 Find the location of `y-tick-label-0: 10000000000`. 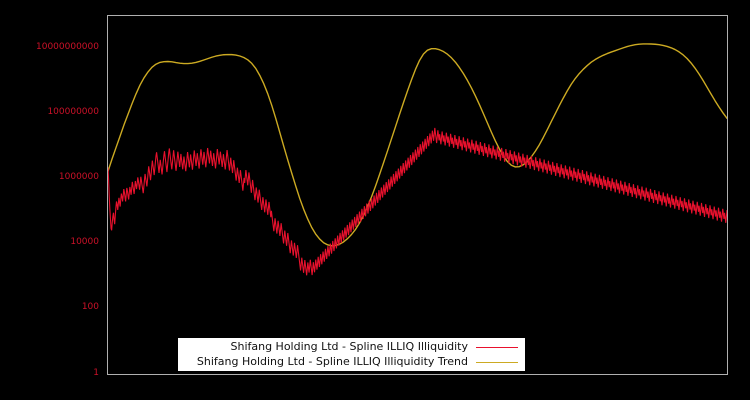

y-tick-label-0: 10000000000 is located at coordinates (67, 47).